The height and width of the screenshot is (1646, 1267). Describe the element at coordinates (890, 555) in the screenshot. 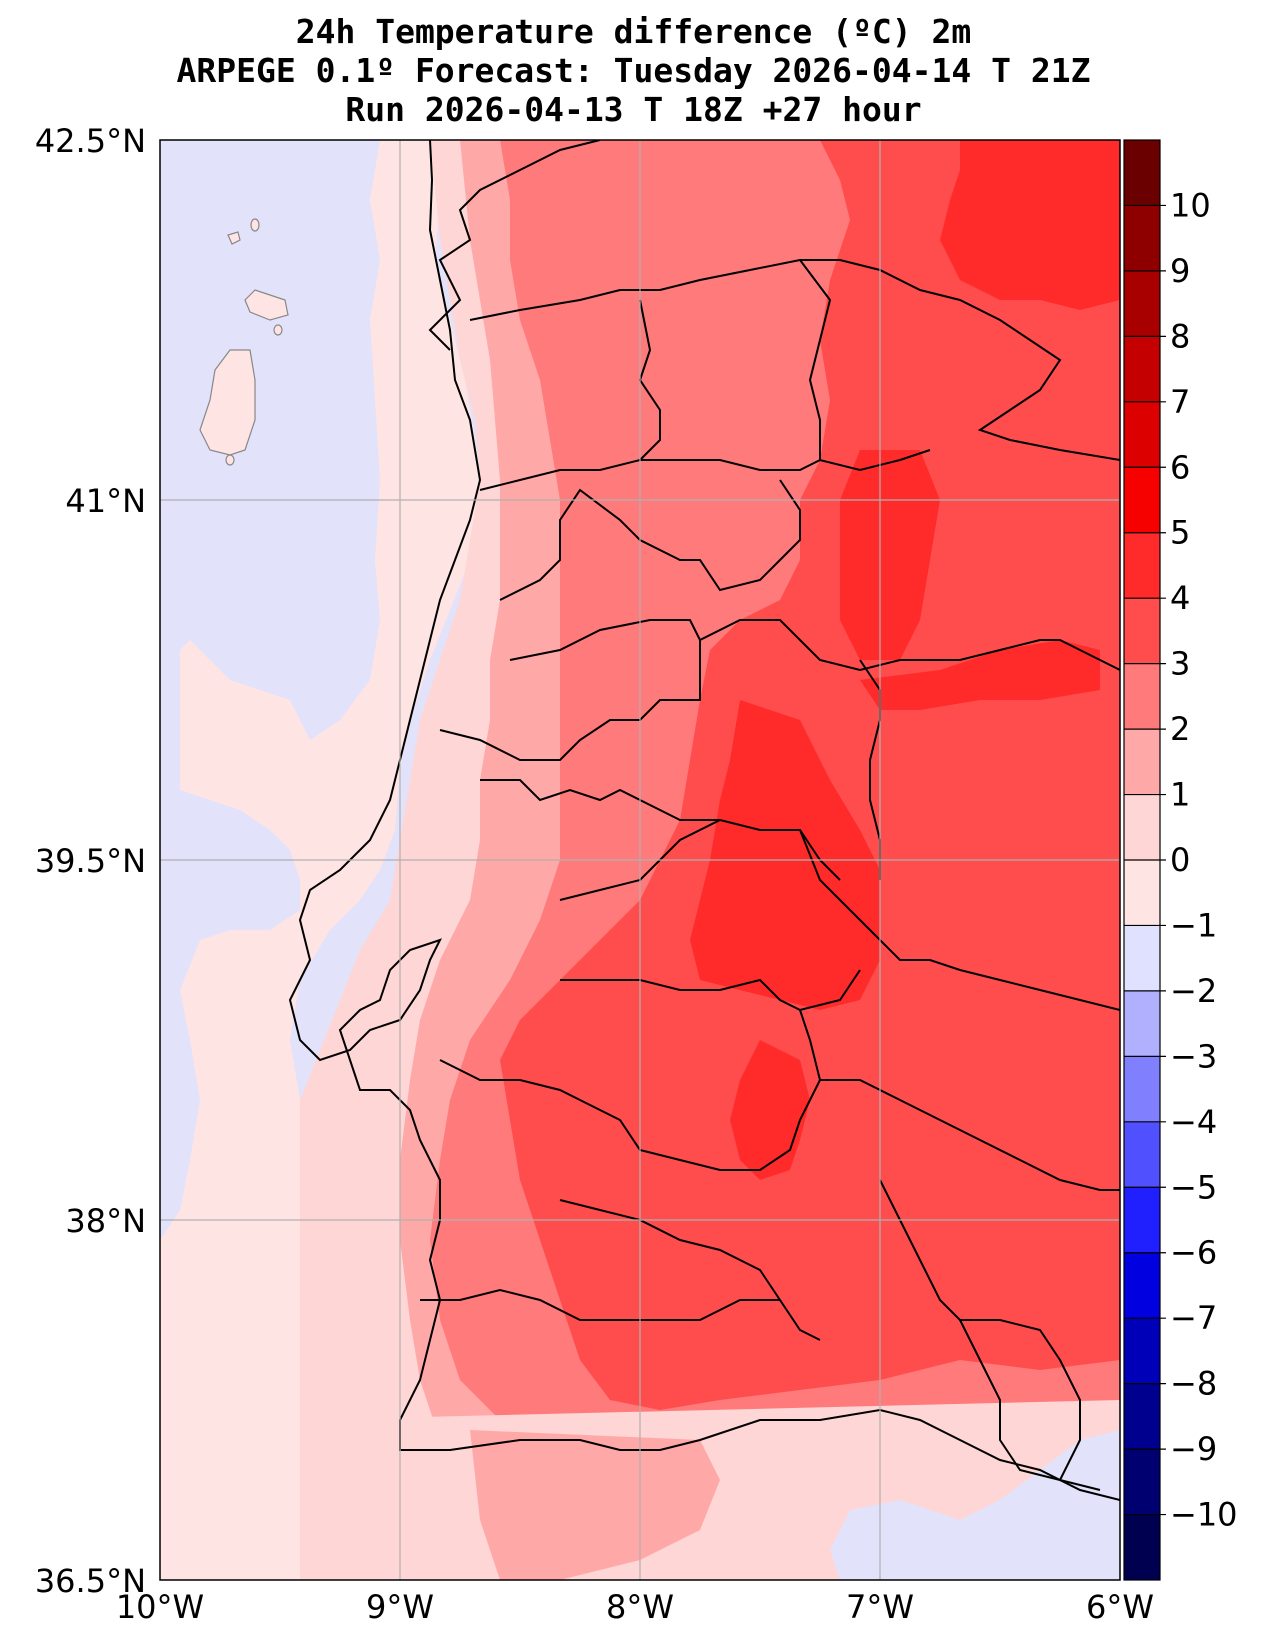

I see `land-hot-core-east` at that location.